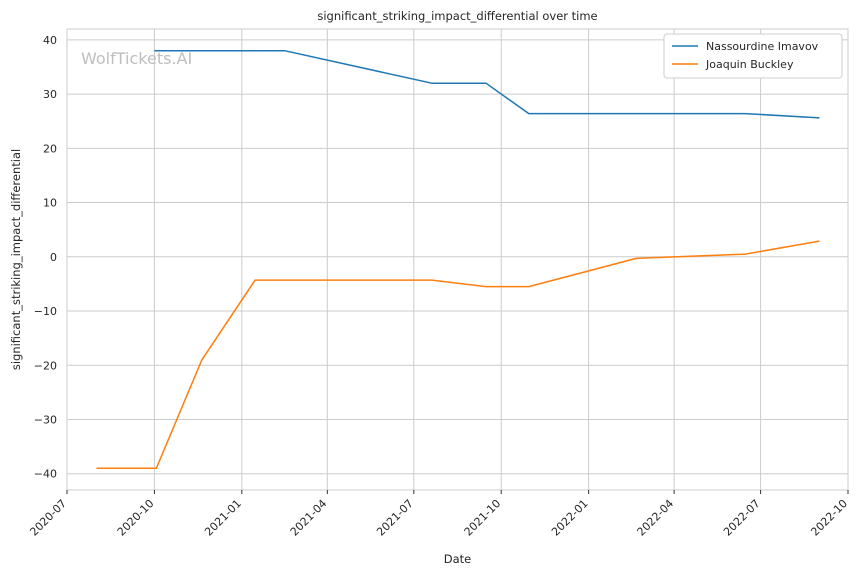 The image size is (865, 575). What do you see at coordinates (45, 474) in the screenshot?
I see `y-tick-label: −40` at bounding box center [45, 474].